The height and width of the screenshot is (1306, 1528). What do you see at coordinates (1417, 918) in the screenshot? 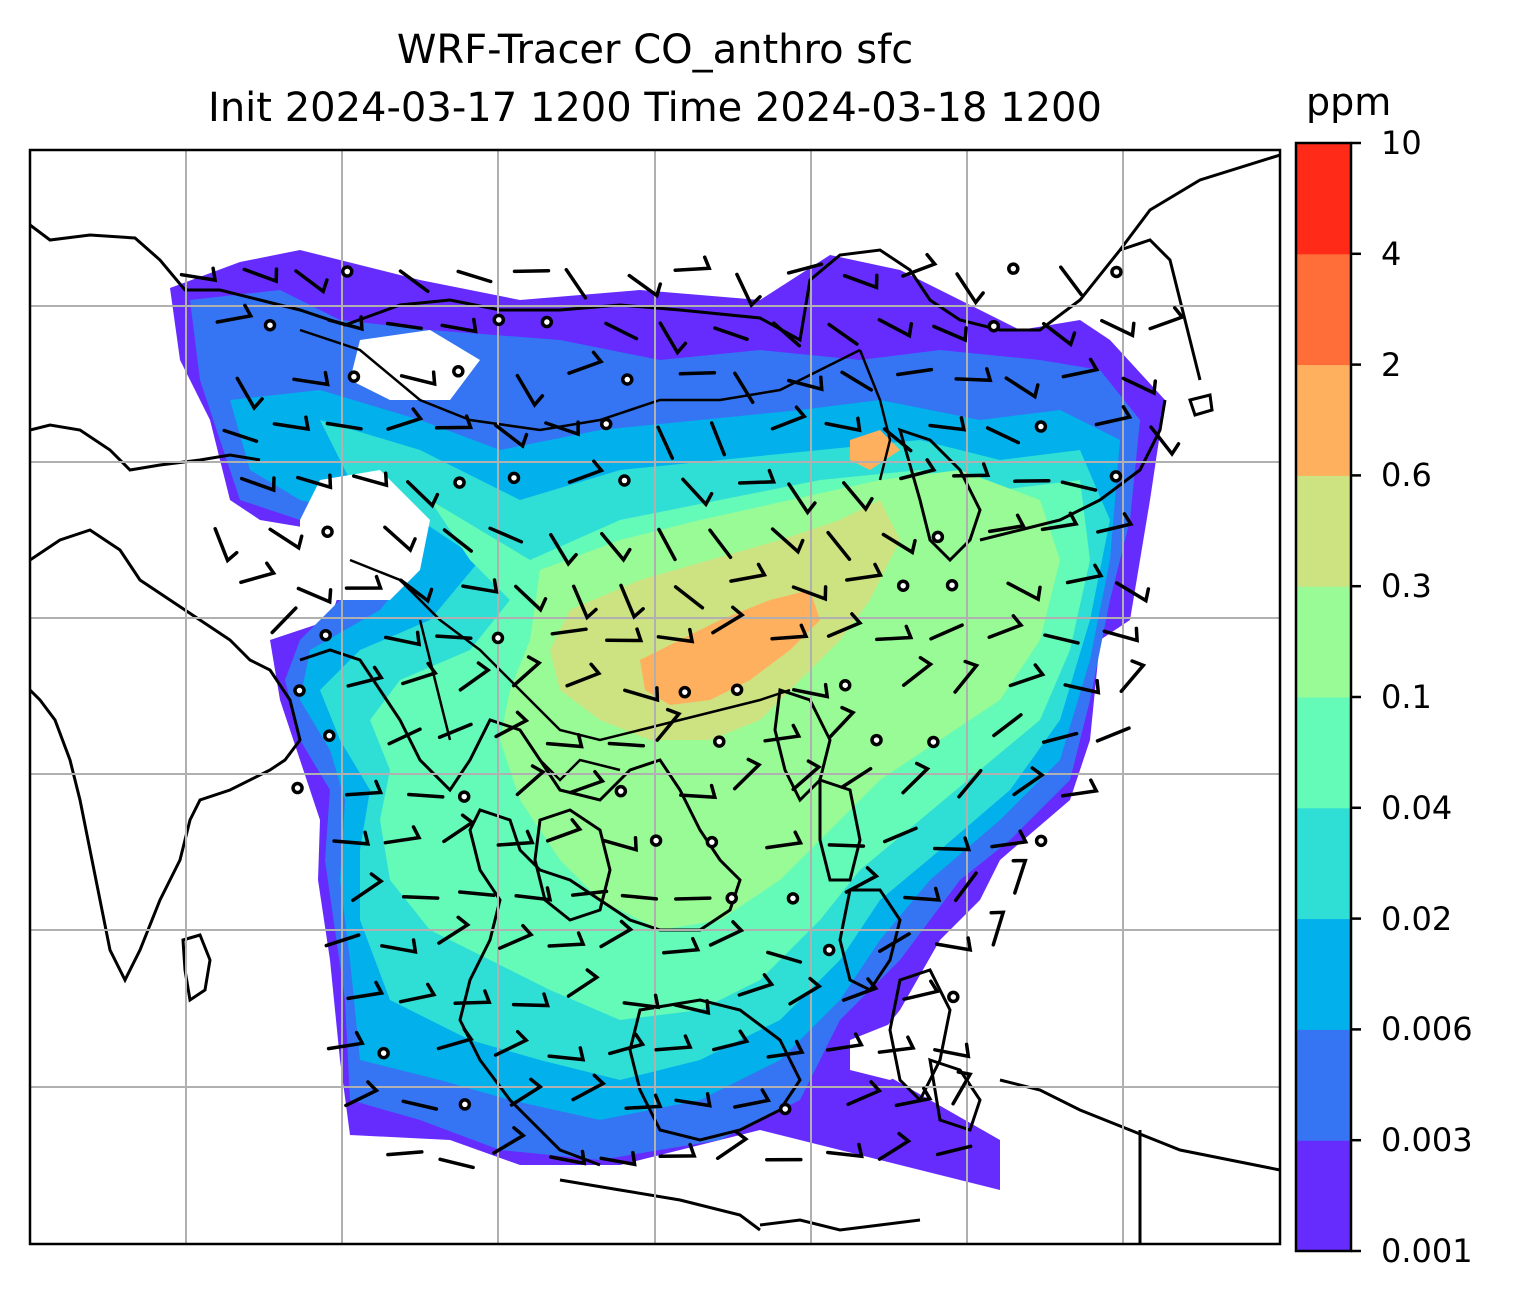
I see `colorbar-tick-label: 0.02` at bounding box center [1417, 918].